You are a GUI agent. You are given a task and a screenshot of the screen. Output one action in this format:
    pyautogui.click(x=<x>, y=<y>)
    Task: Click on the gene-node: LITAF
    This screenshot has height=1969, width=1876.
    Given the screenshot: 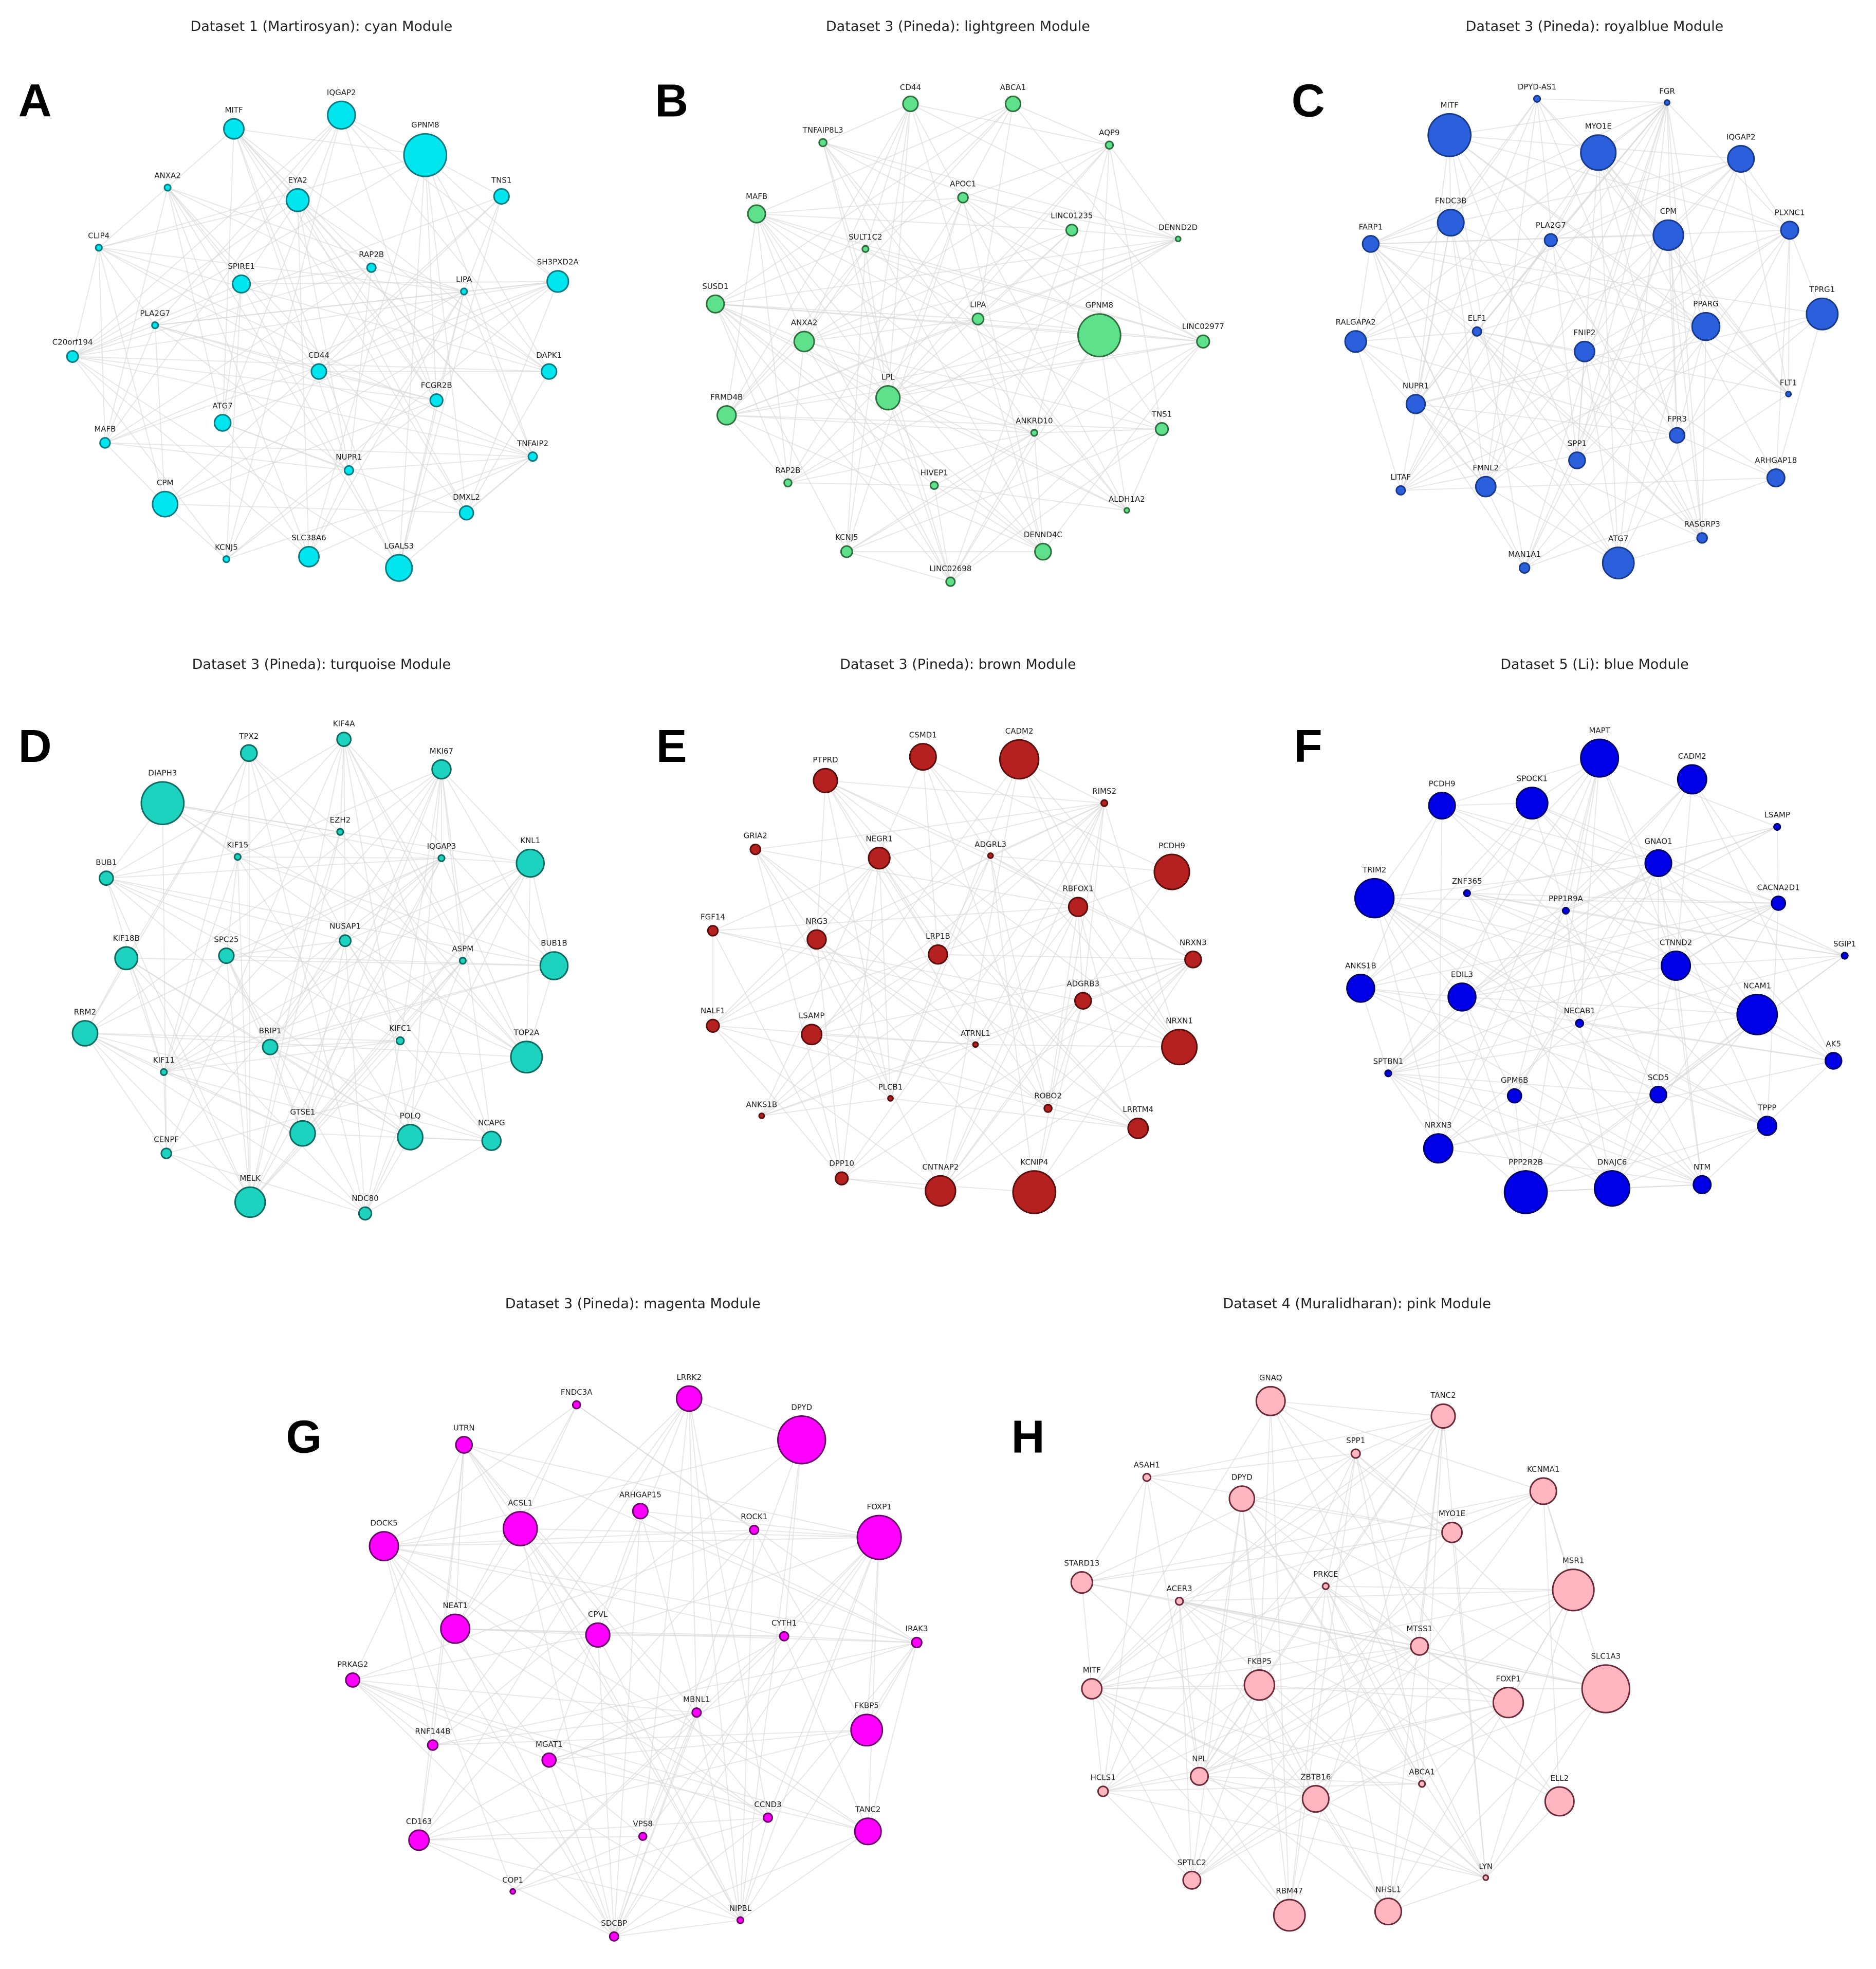 What is the action you would take?
    pyautogui.click(x=1400, y=484)
    